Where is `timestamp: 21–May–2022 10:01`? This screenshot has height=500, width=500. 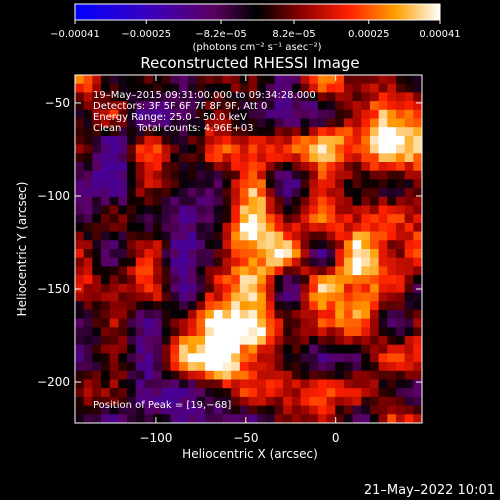 timestamp: 21–May–2022 10:01 is located at coordinates (429, 490).